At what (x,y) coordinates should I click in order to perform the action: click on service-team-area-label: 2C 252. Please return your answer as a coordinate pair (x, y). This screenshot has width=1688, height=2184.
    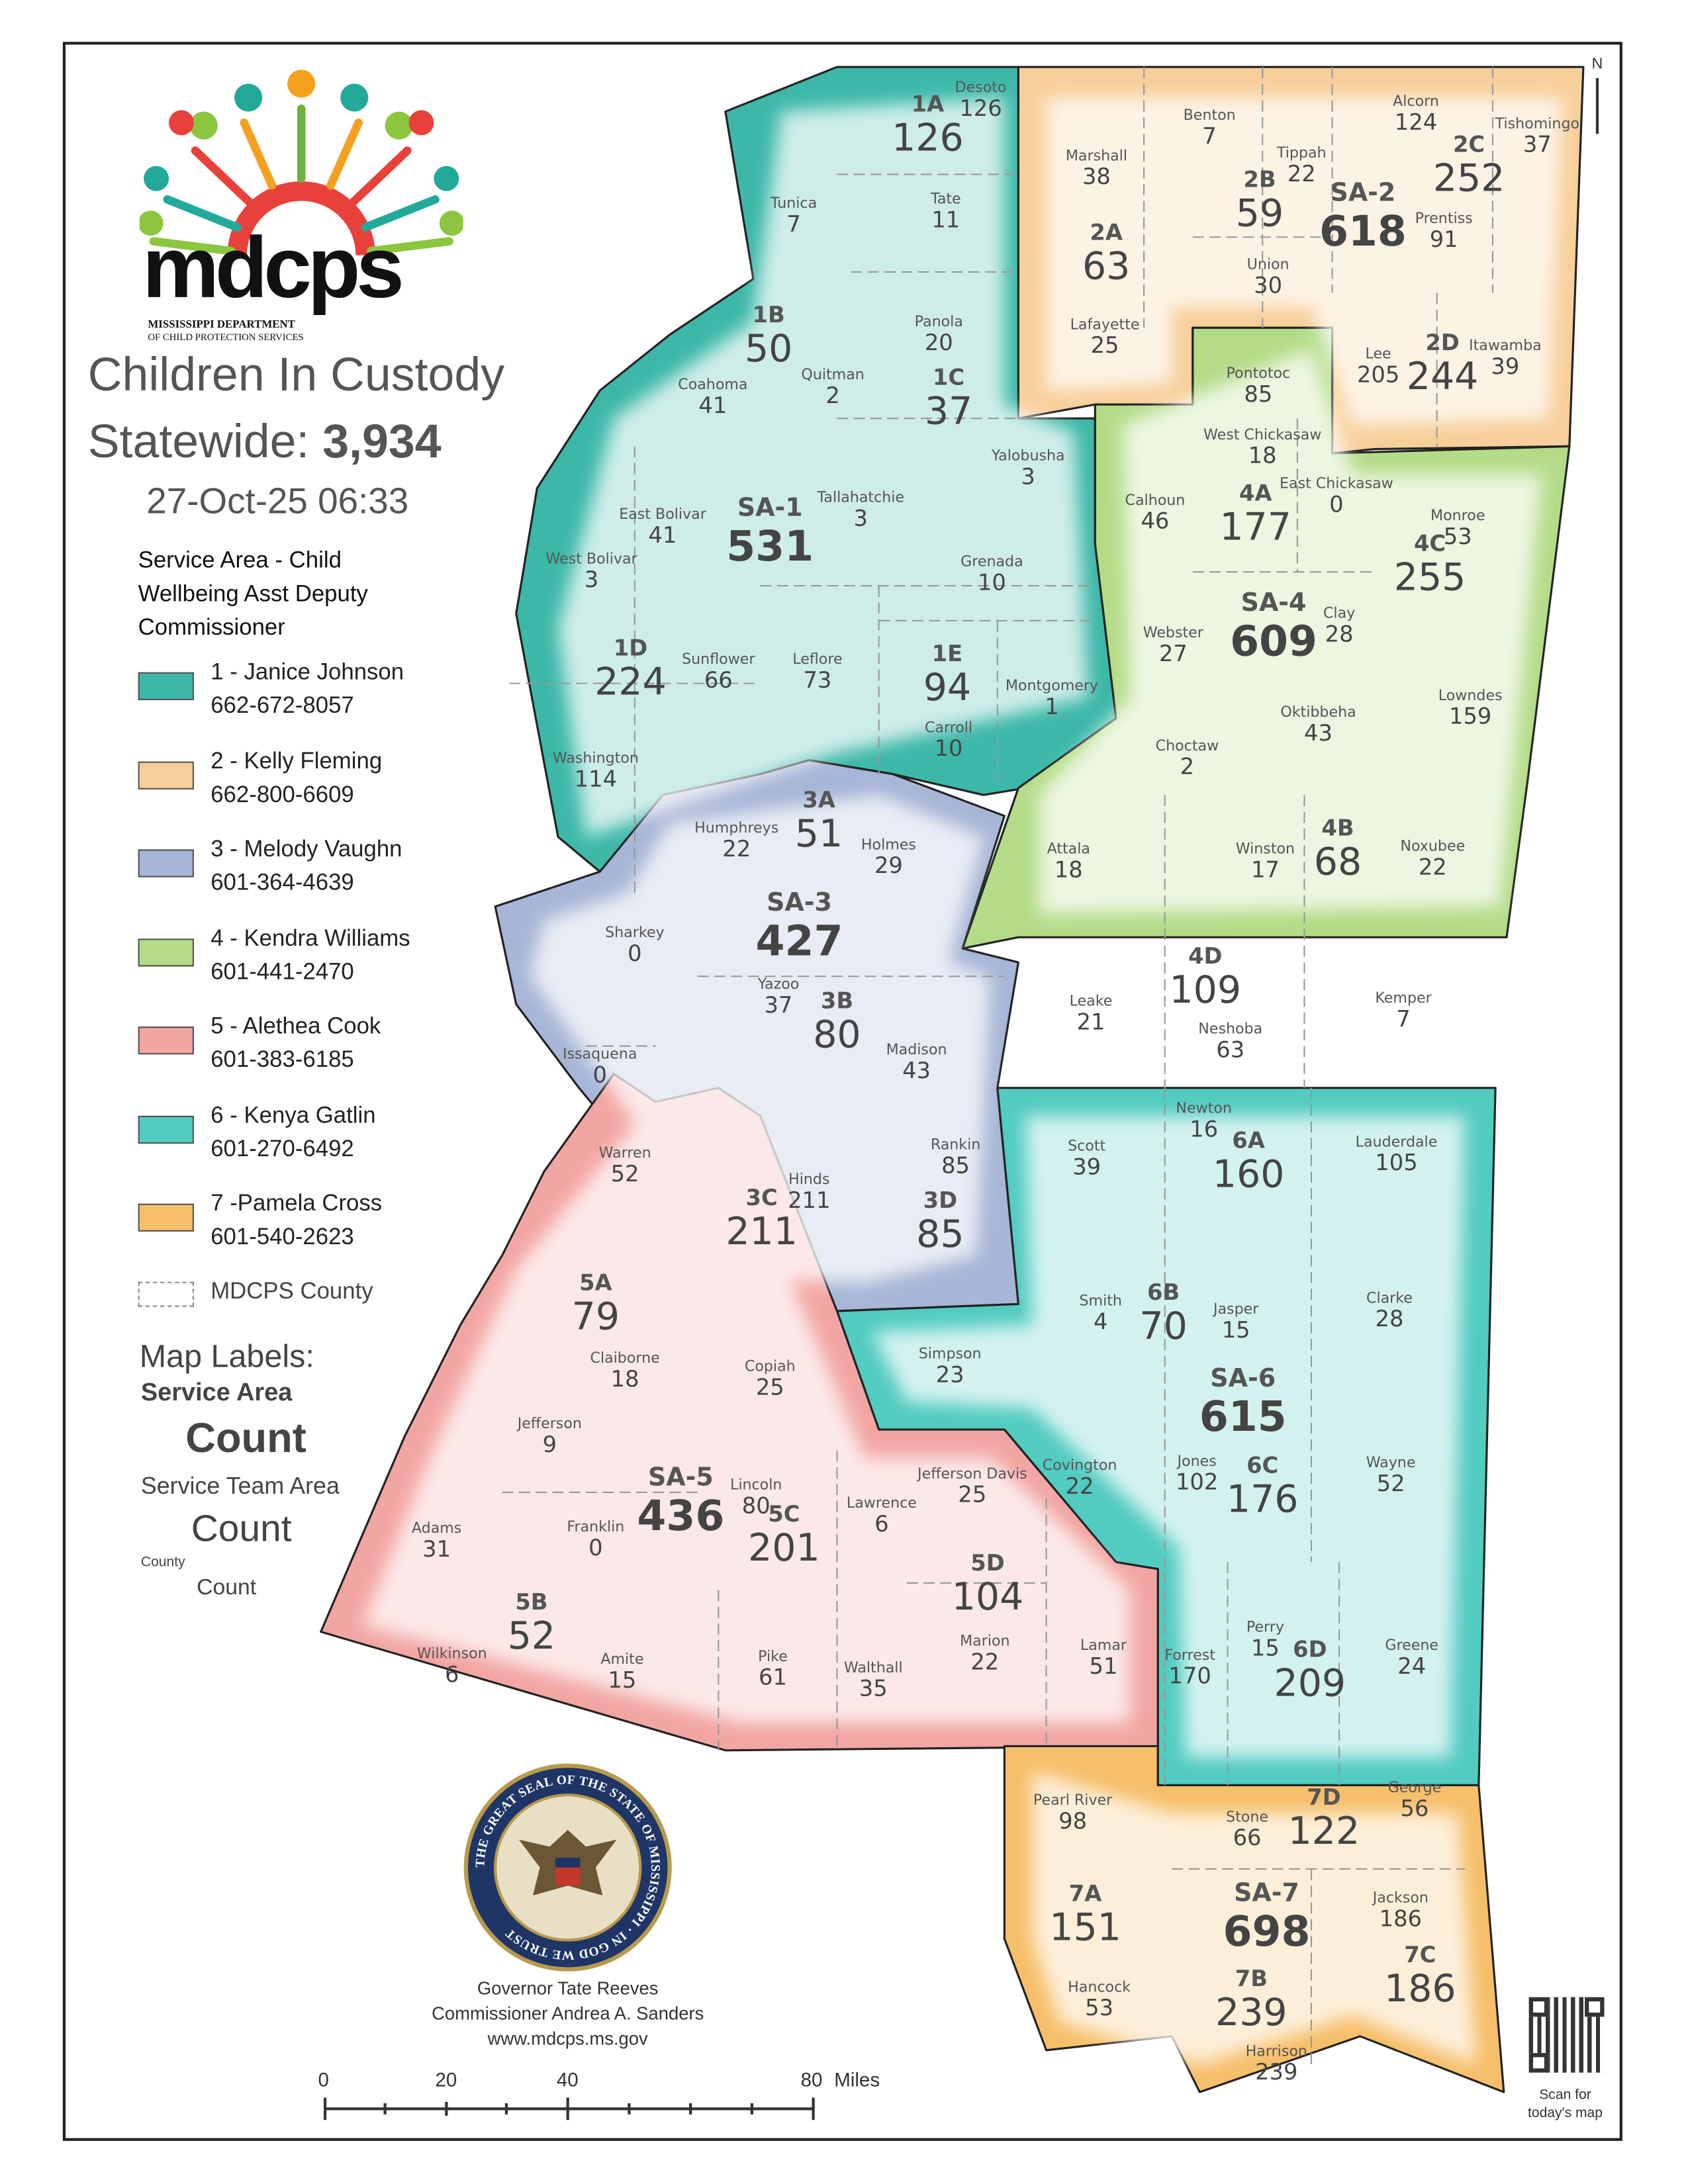
    Looking at the image, I should click on (1468, 167).